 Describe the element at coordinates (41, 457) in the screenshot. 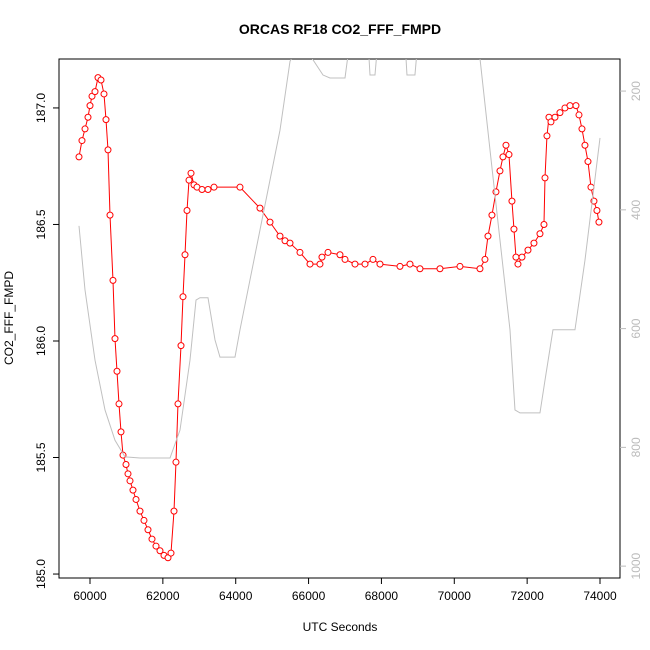

I see `y-tick-label: 185.5` at that location.